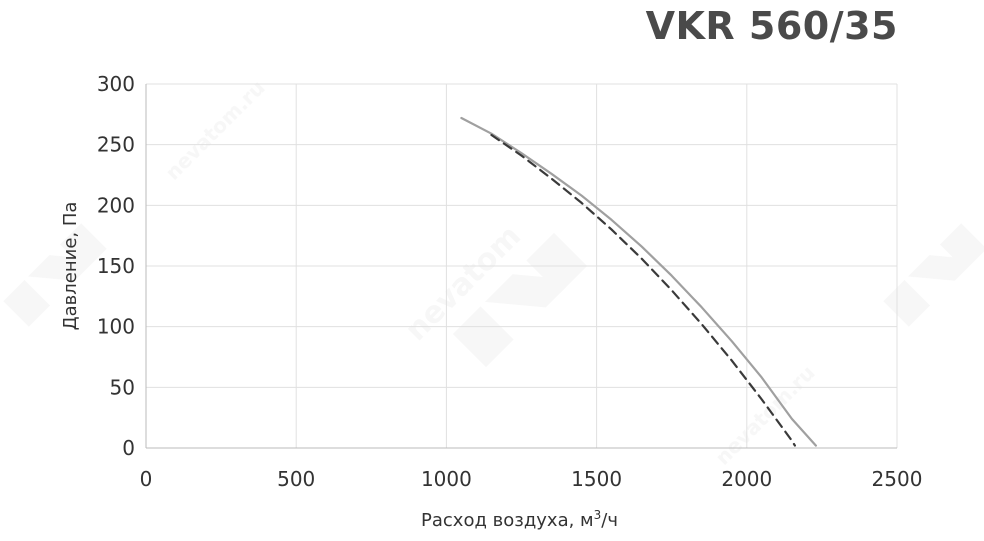 The image size is (984, 541). I want to click on y-tick-label: 0, so click(128, 448).